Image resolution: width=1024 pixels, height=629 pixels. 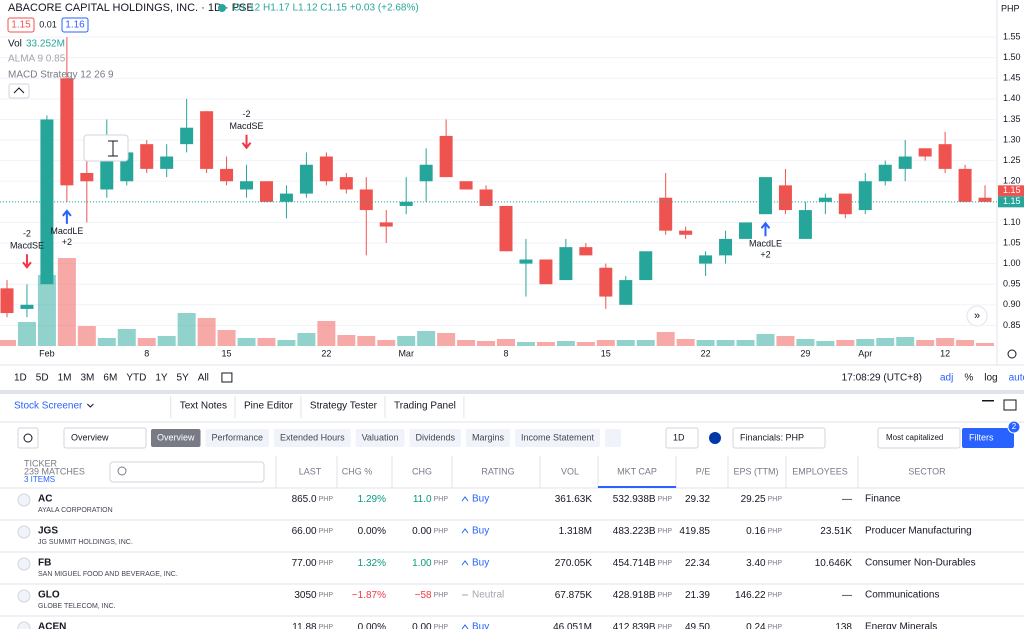 I want to click on column-header: LAST, so click(x=310, y=471).